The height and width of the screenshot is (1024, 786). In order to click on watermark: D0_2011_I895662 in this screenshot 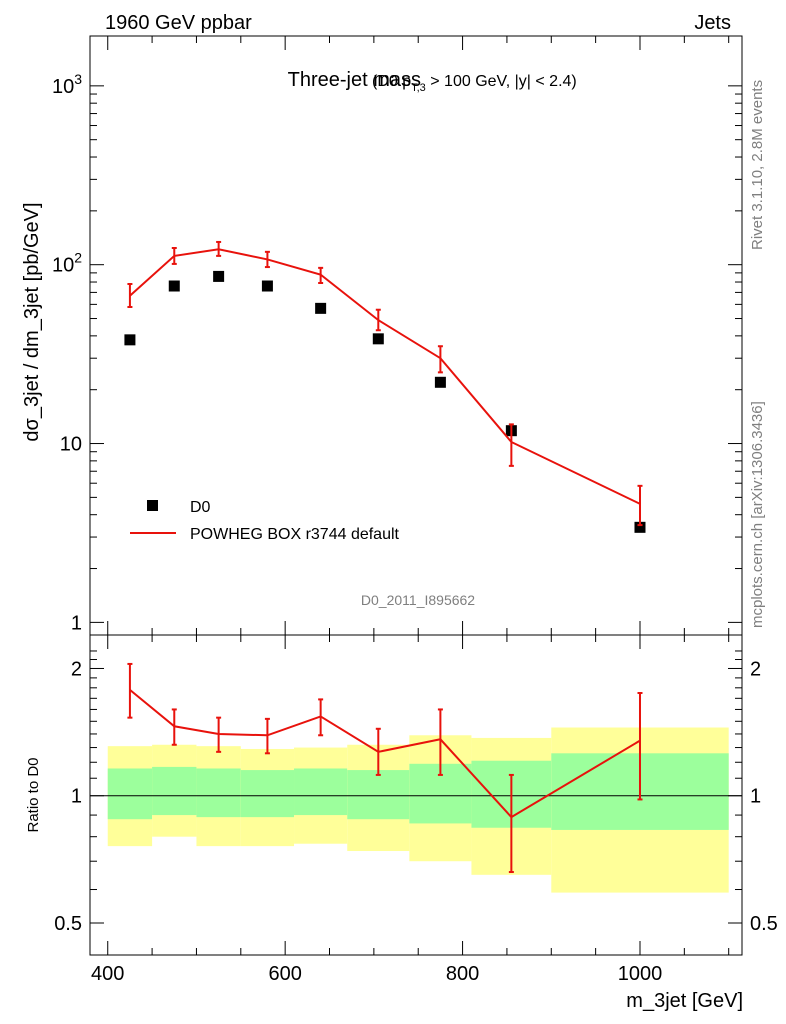, I will do `click(418, 600)`.